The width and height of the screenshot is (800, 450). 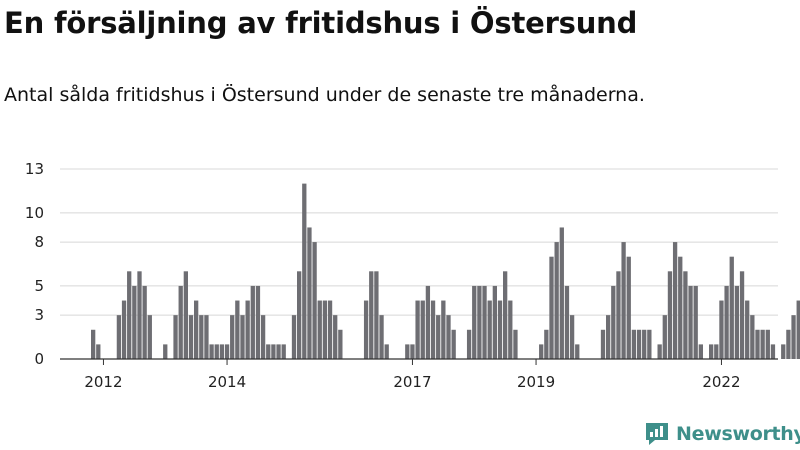 What do you see at coordinates (34, 213) in the screenshot?
I see `y-tick-label: 10` at bounding box center [34, 213].